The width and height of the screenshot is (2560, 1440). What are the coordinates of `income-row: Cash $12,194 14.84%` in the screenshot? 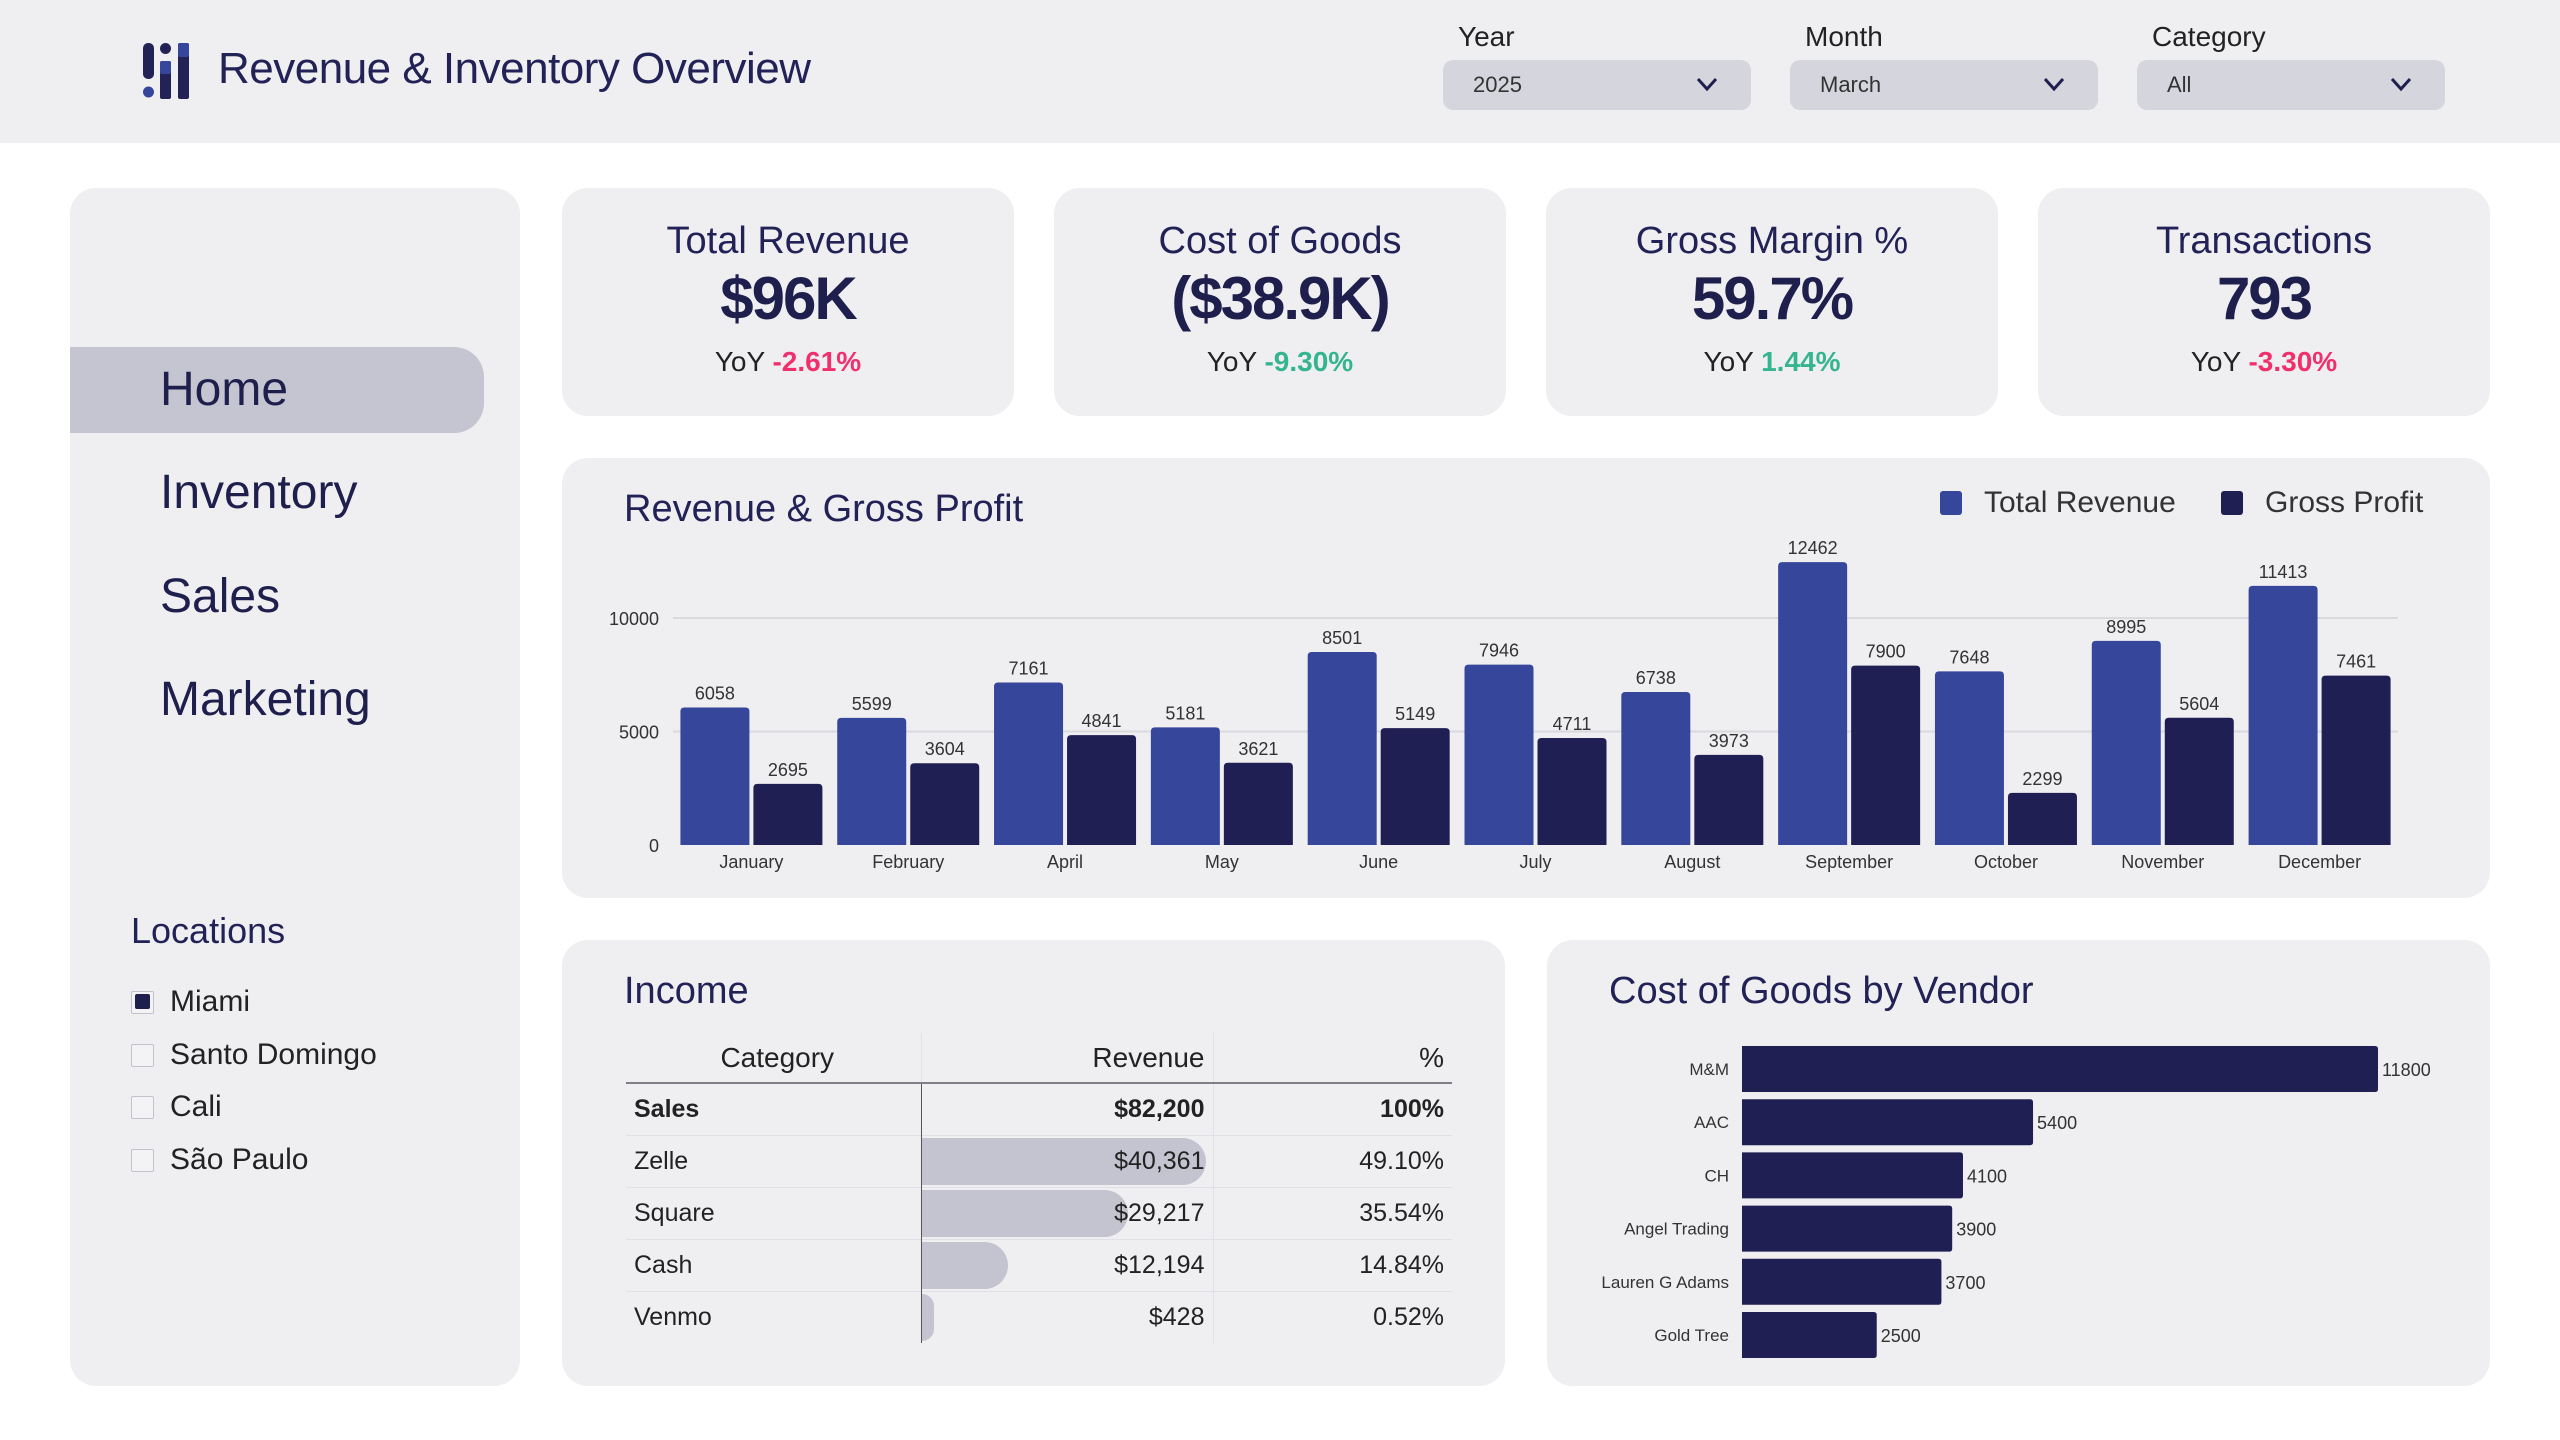 It's located at (1039, 1264).